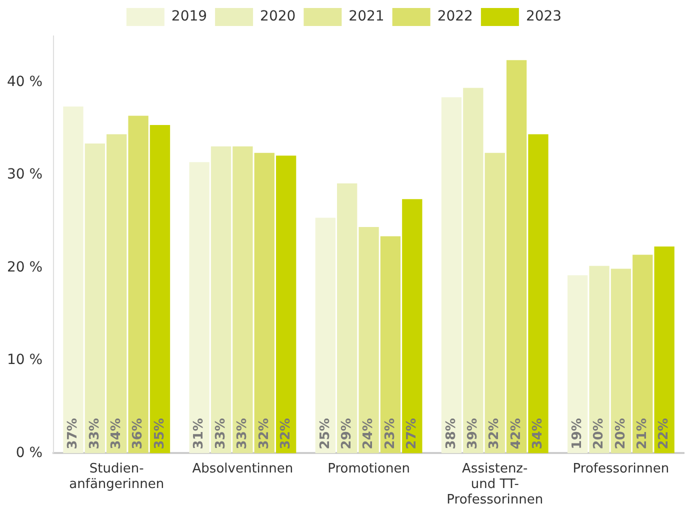 The height and width of the screenshot is (516, 688). I want to click on data-label: 25%, so click(325, 434).